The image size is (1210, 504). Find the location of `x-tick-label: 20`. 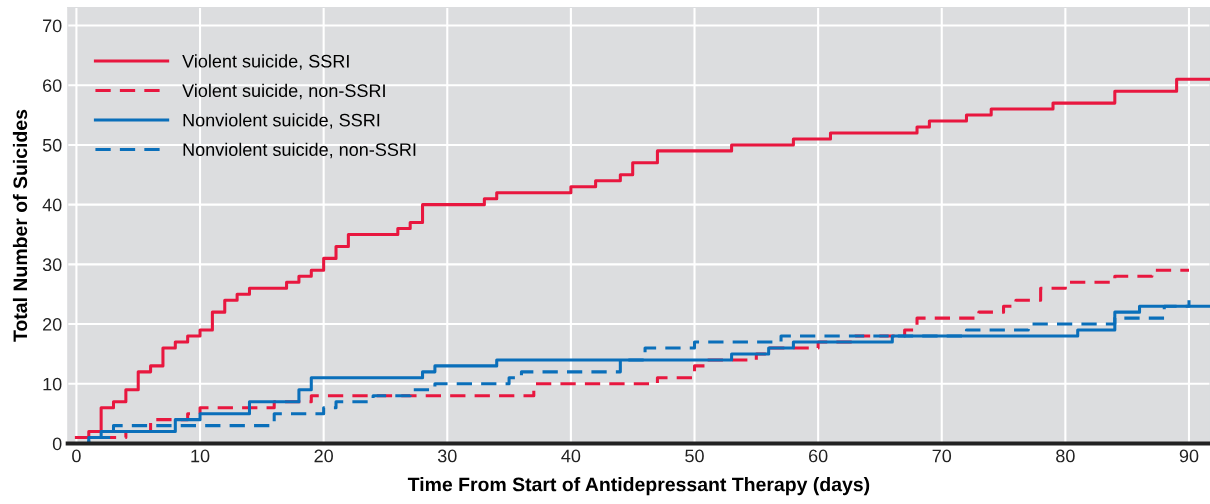

x-tick-label: 20 is located at coordinates (323, 456).